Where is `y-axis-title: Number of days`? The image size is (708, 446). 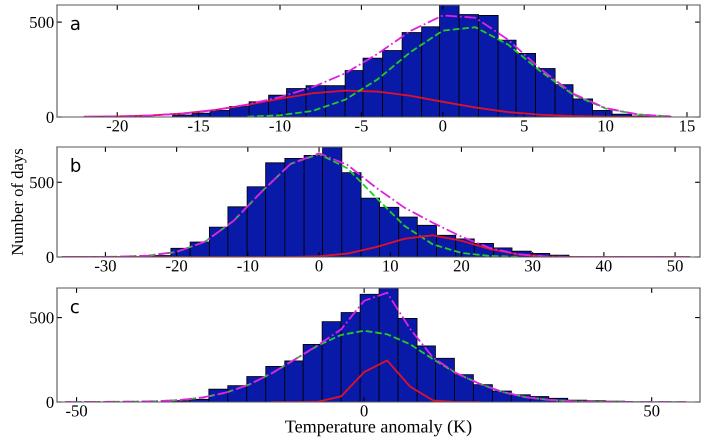 y-axis-title: Number of days is located at coordinates (18, 202).